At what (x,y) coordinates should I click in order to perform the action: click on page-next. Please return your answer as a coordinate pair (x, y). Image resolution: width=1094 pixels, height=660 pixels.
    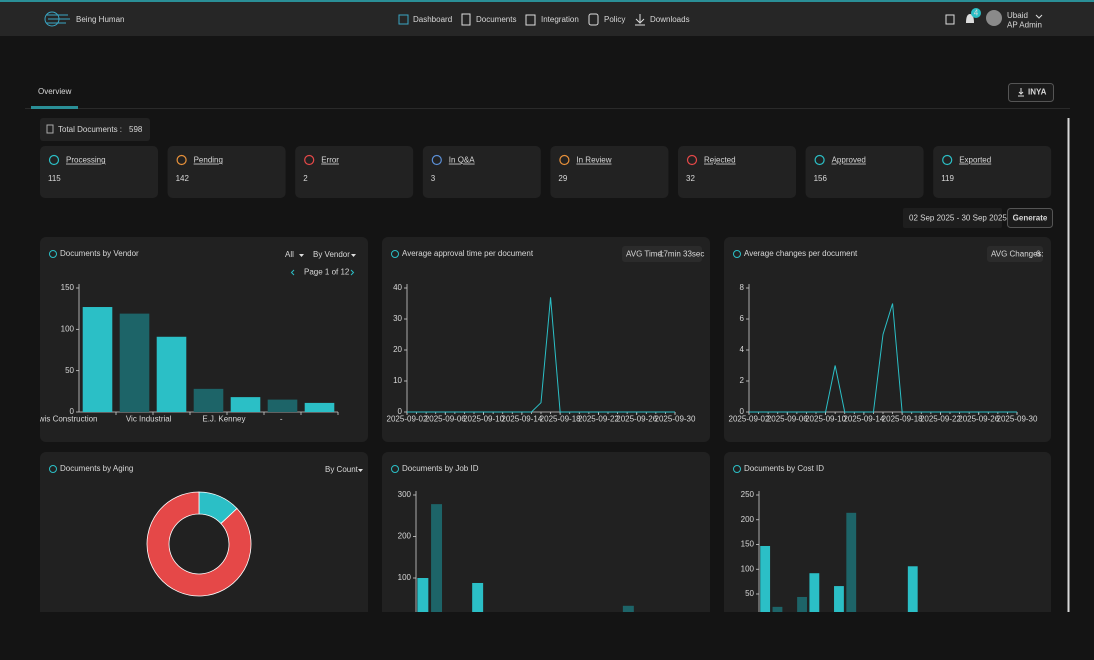
    Looking at the image, I should click on (352, 272).